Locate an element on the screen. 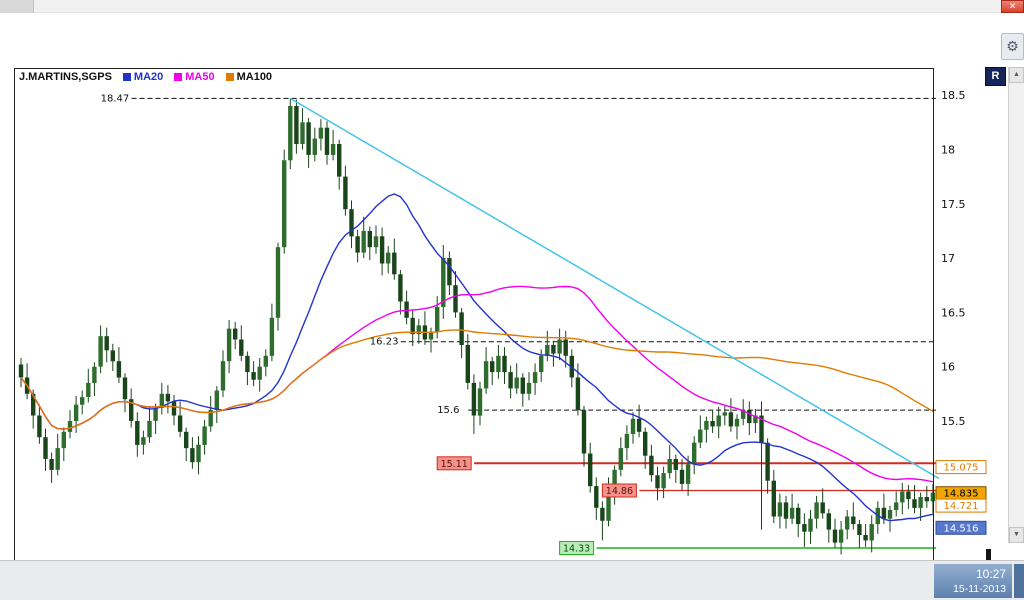 Image resolution: width=1024 pixels, height=600 pixels. svg-text: 17 is located at coordinates (948, 258).